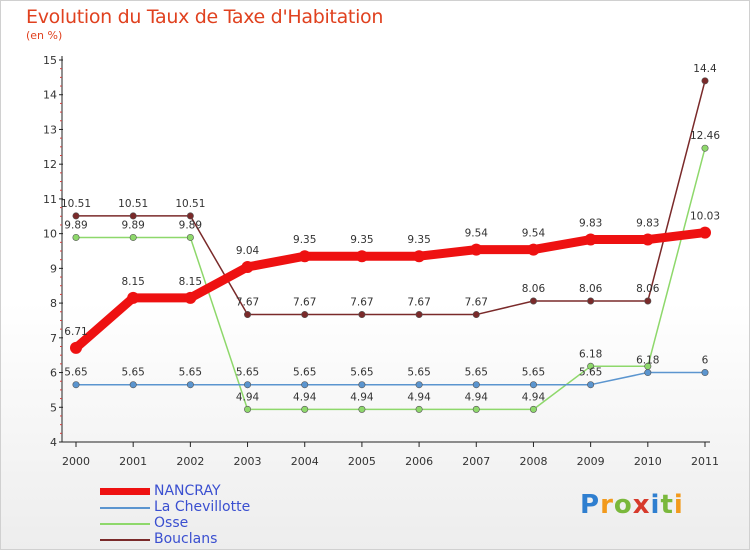  Describe the element at coordinates (53, 338) in the screenshot. I see `y-tick-label: 7` at that location.